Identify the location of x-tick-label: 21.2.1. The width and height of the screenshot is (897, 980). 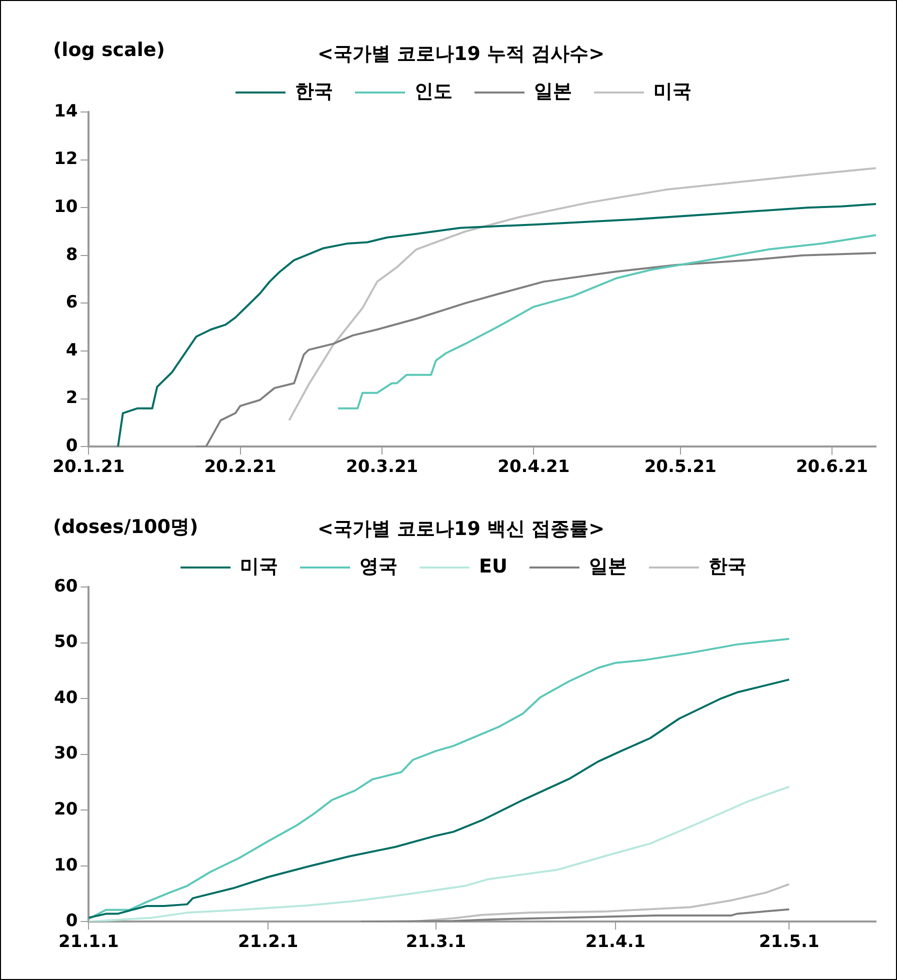
(268, 942).